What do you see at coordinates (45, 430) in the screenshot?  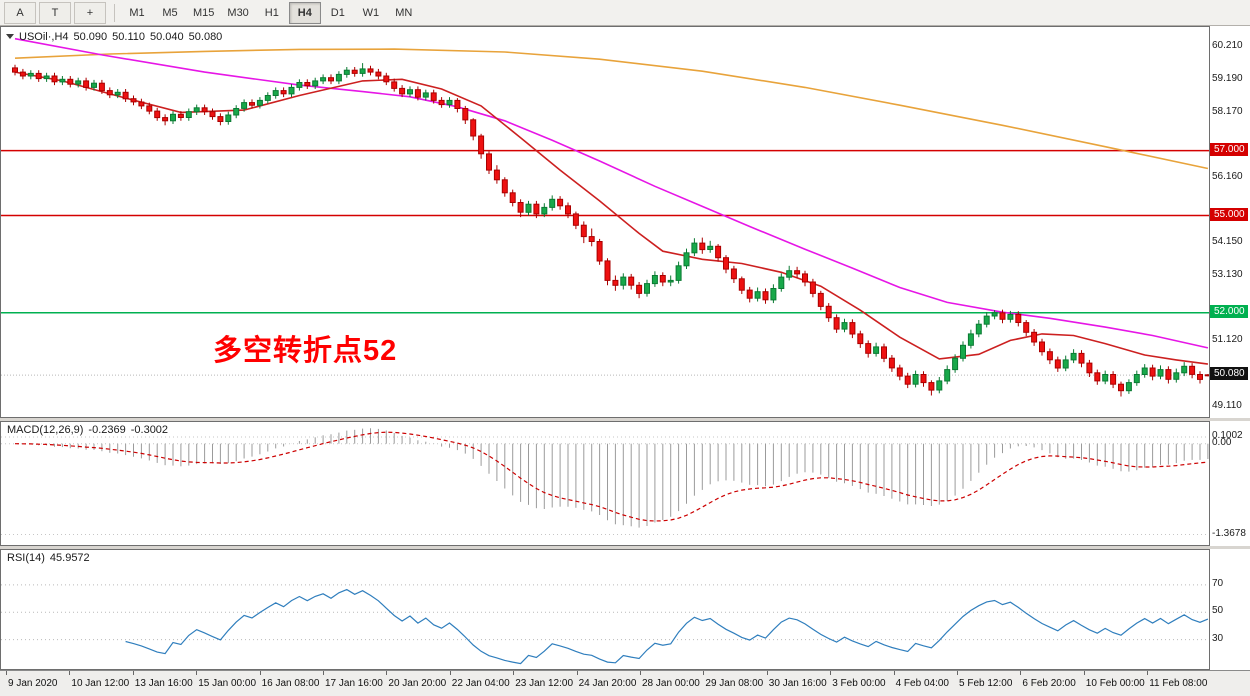 I see `macd-name: MACD(12,26,9)` at bounding box center [45, 430].